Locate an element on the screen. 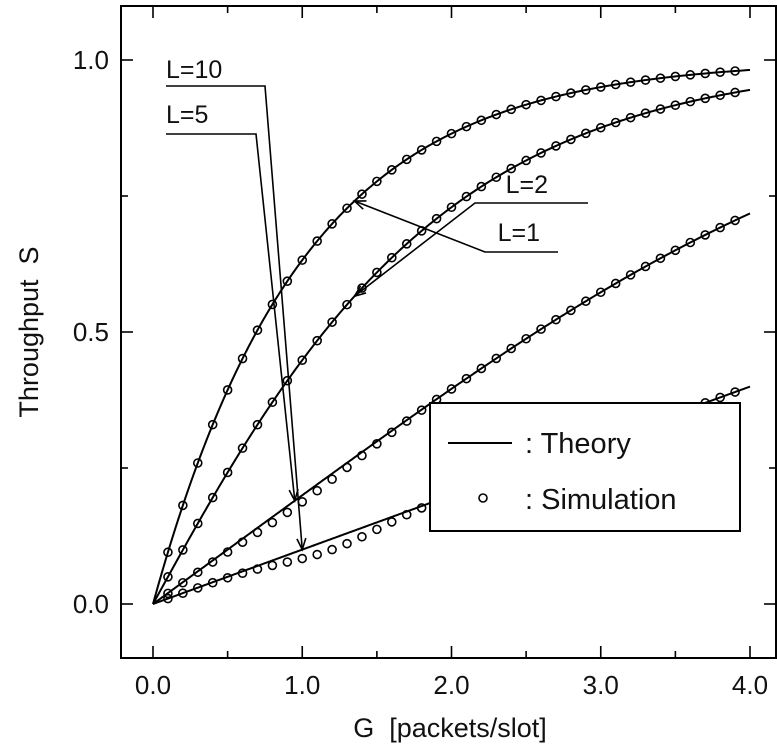  x-tick-label: 2.0 is located at coordinates (451, 685).